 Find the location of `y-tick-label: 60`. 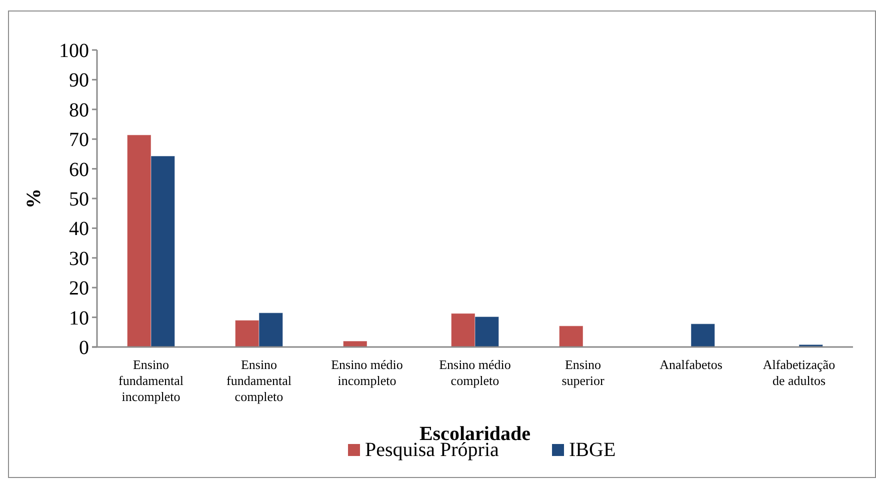

y-tick-label: 60 is located at coordinates (79, 169).